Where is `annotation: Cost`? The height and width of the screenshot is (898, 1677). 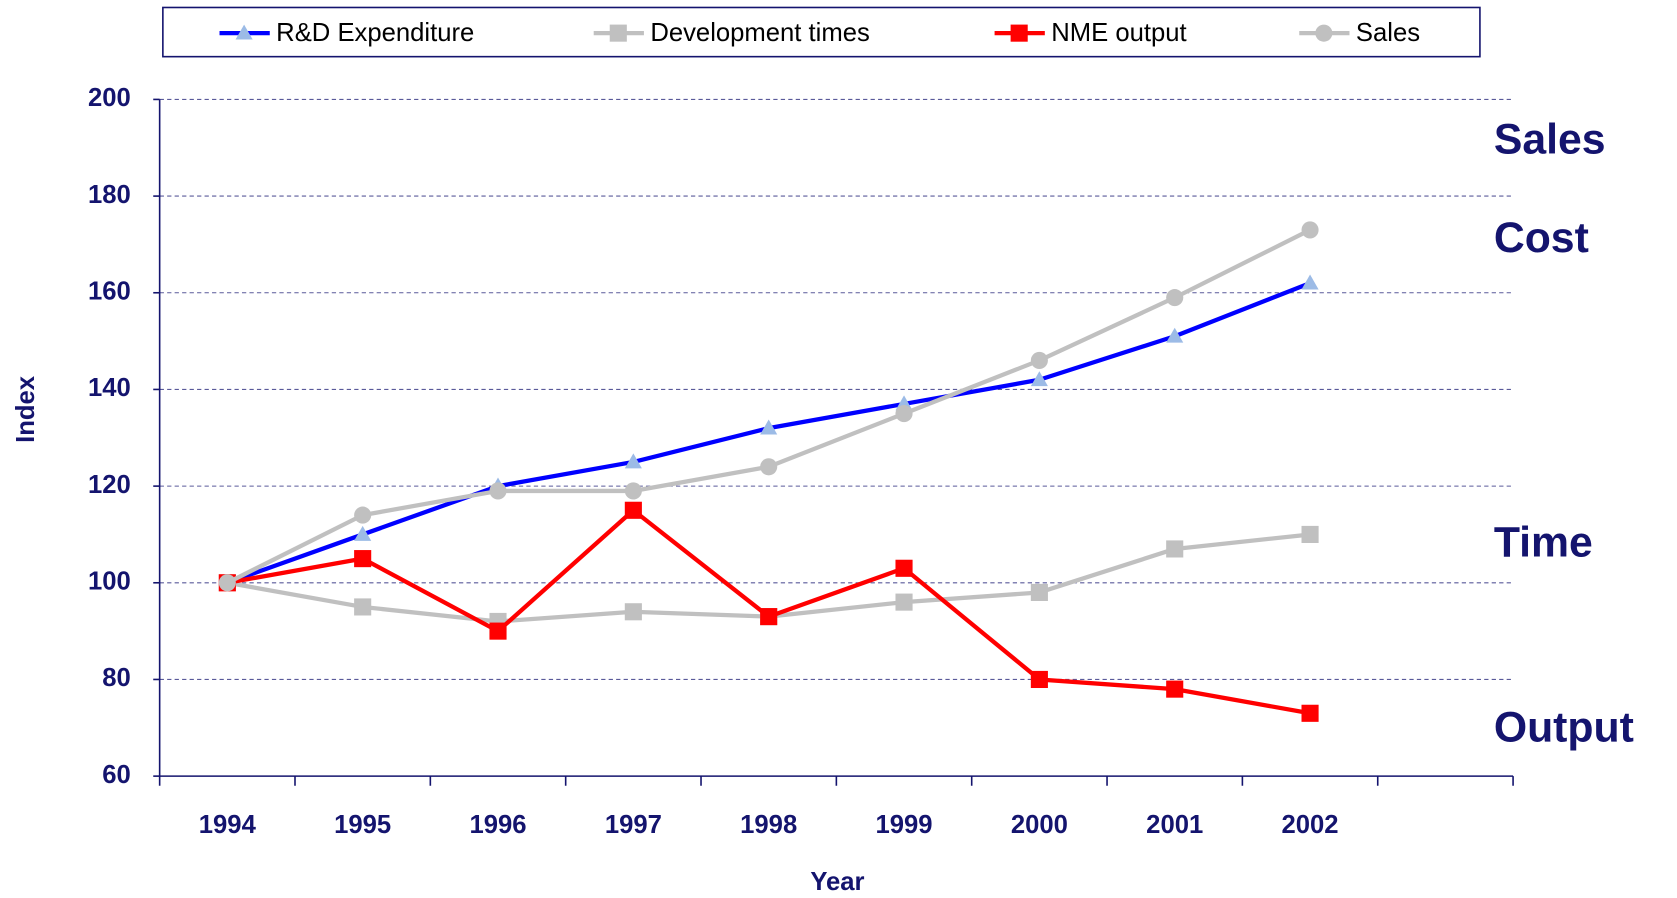
annotation: Cost is located at coordinates (1541, 238).